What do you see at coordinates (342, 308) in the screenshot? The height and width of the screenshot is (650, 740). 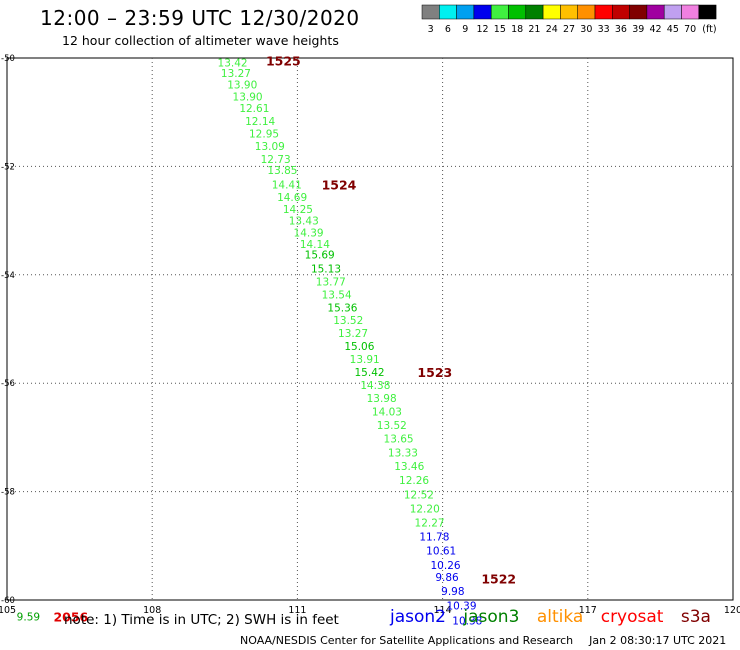 I see `wave-height-value: 15.36` at bounding box center [342, 308].